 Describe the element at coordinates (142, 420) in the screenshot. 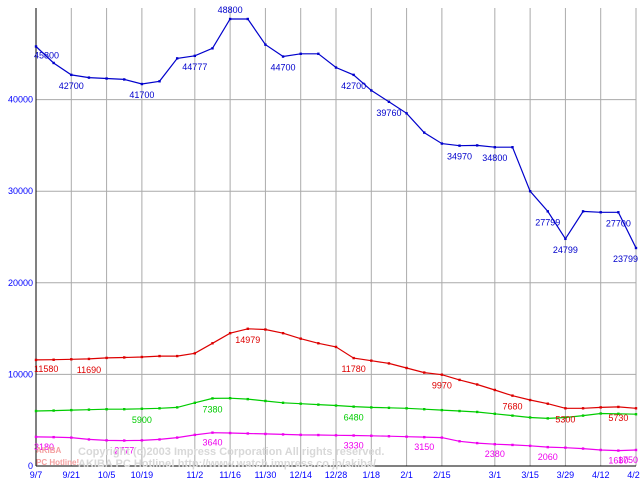

I see `data-label-green: 5900` at that location.